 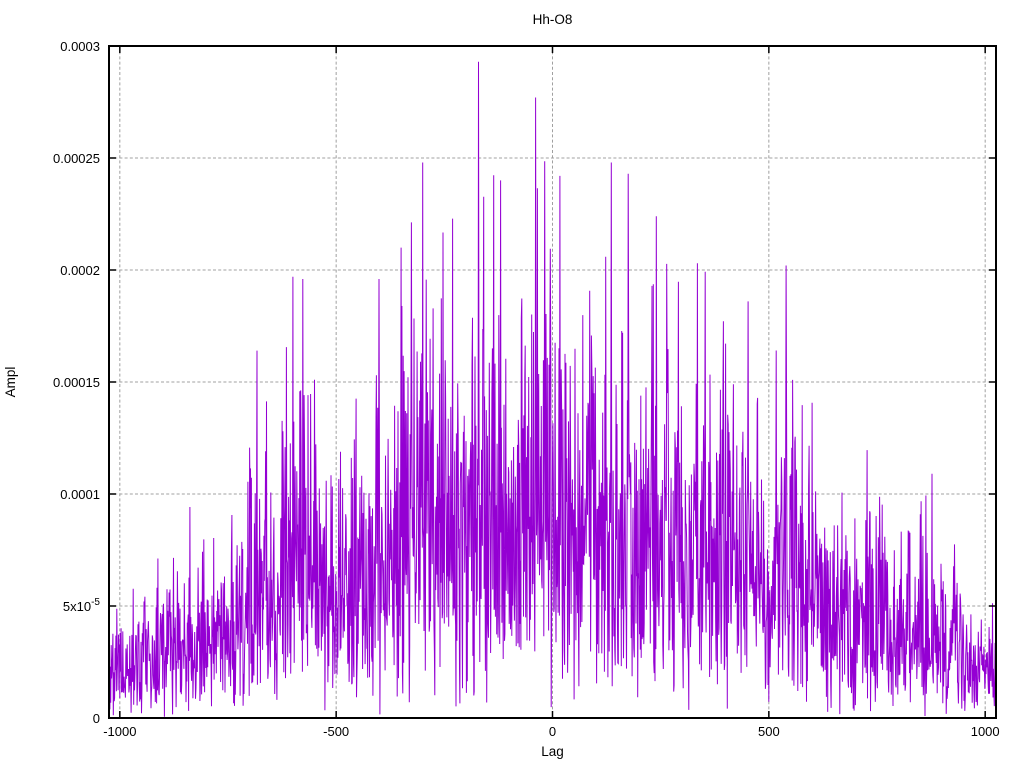 What do you see at coordinates (76, 158) in the screenshot?
I see `y-tick-label: 0.00025` at bounding box center [76, 158].